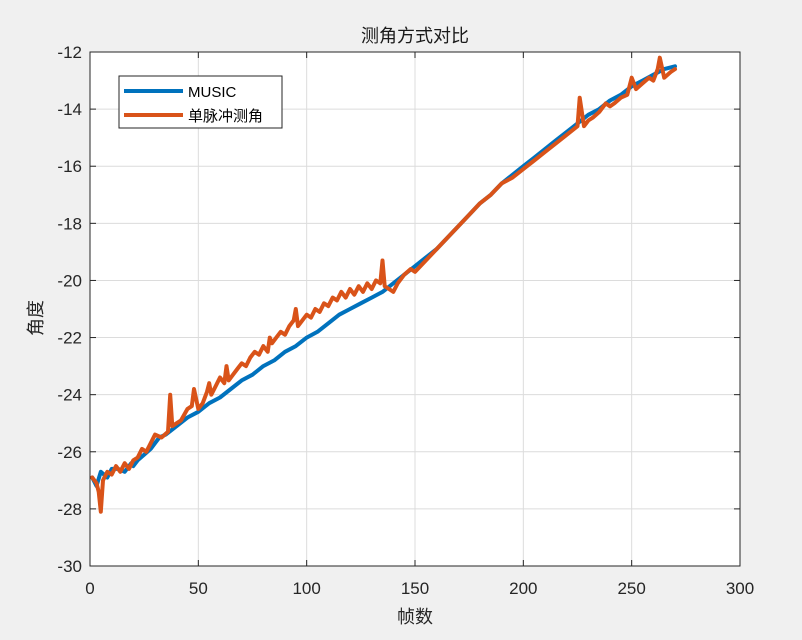 Image resolution: width=802 pixels, height=640 pixels. Describe the element at coordinates (631, 588) in the screenshot. I see `x-tick-label: 250` at that location.